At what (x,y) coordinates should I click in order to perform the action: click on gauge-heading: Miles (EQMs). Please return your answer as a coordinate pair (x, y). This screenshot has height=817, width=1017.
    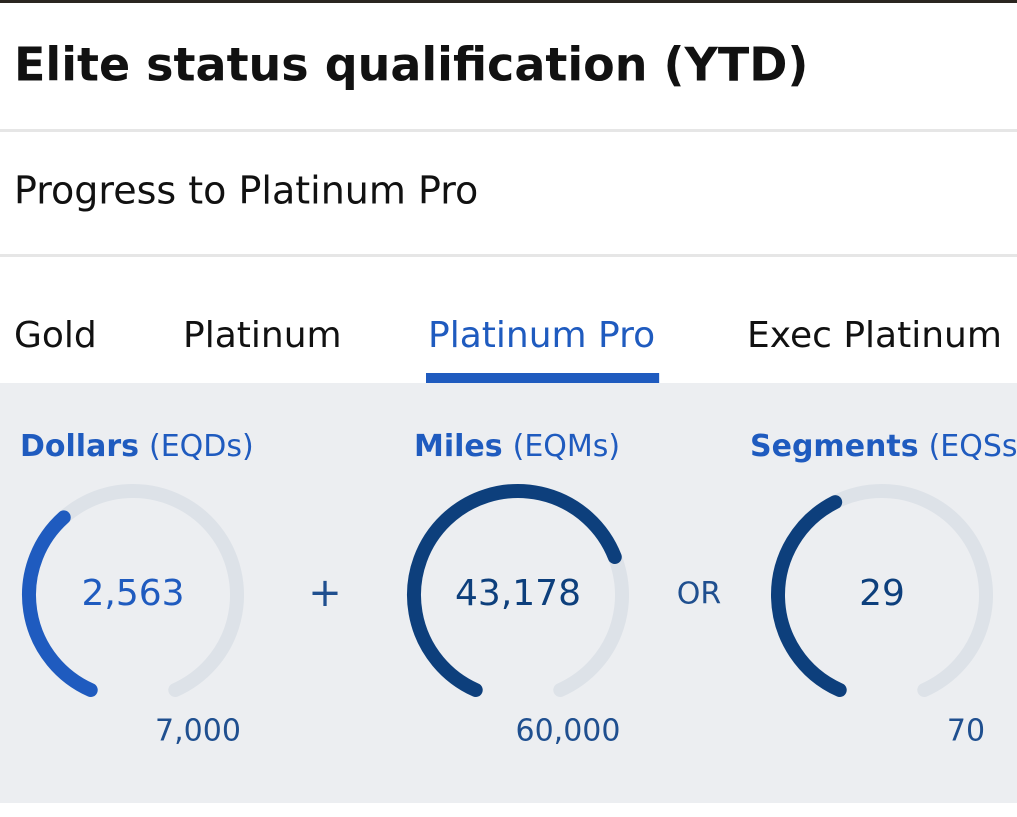
    Looking at the image, I should click on (517, 446).